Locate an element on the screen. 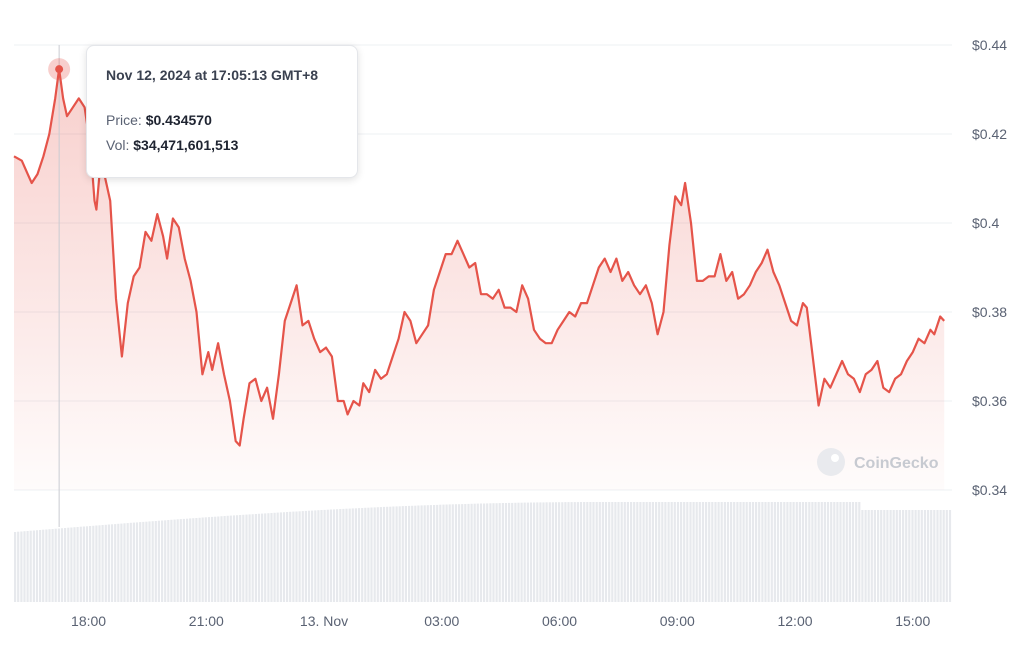 The width and height of the screenshot is (1024, 647). coingecko-logo-icon is located at coordinates (831, 462).